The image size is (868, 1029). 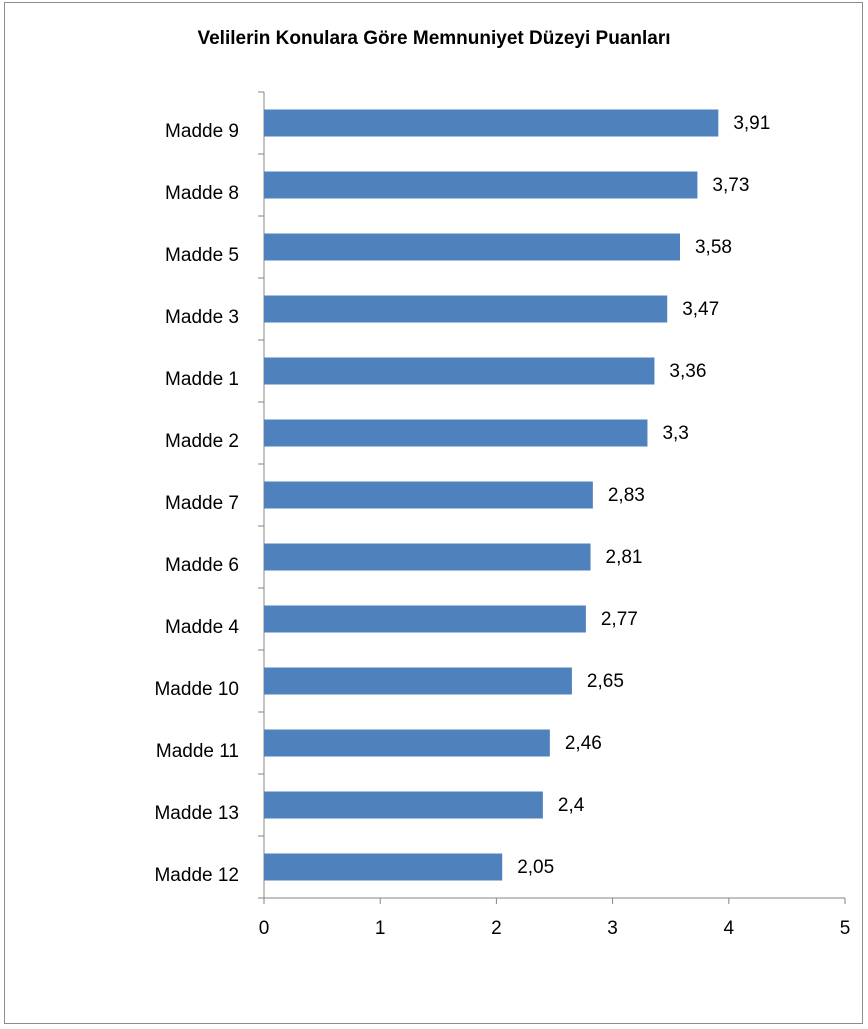 I want to click on data-label: 2,77, so click(x=619, y=619).